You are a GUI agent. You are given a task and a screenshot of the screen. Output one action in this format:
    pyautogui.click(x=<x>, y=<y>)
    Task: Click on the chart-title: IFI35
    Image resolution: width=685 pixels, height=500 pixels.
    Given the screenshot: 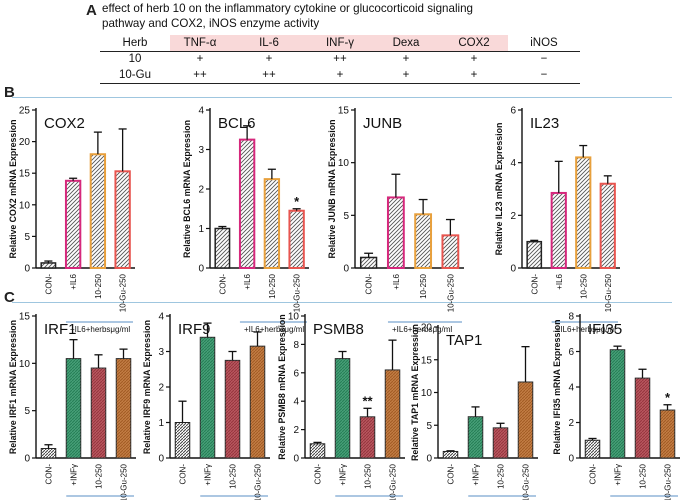 What is the action you would take?
    pyautogui.click(x=605, y=329)
    